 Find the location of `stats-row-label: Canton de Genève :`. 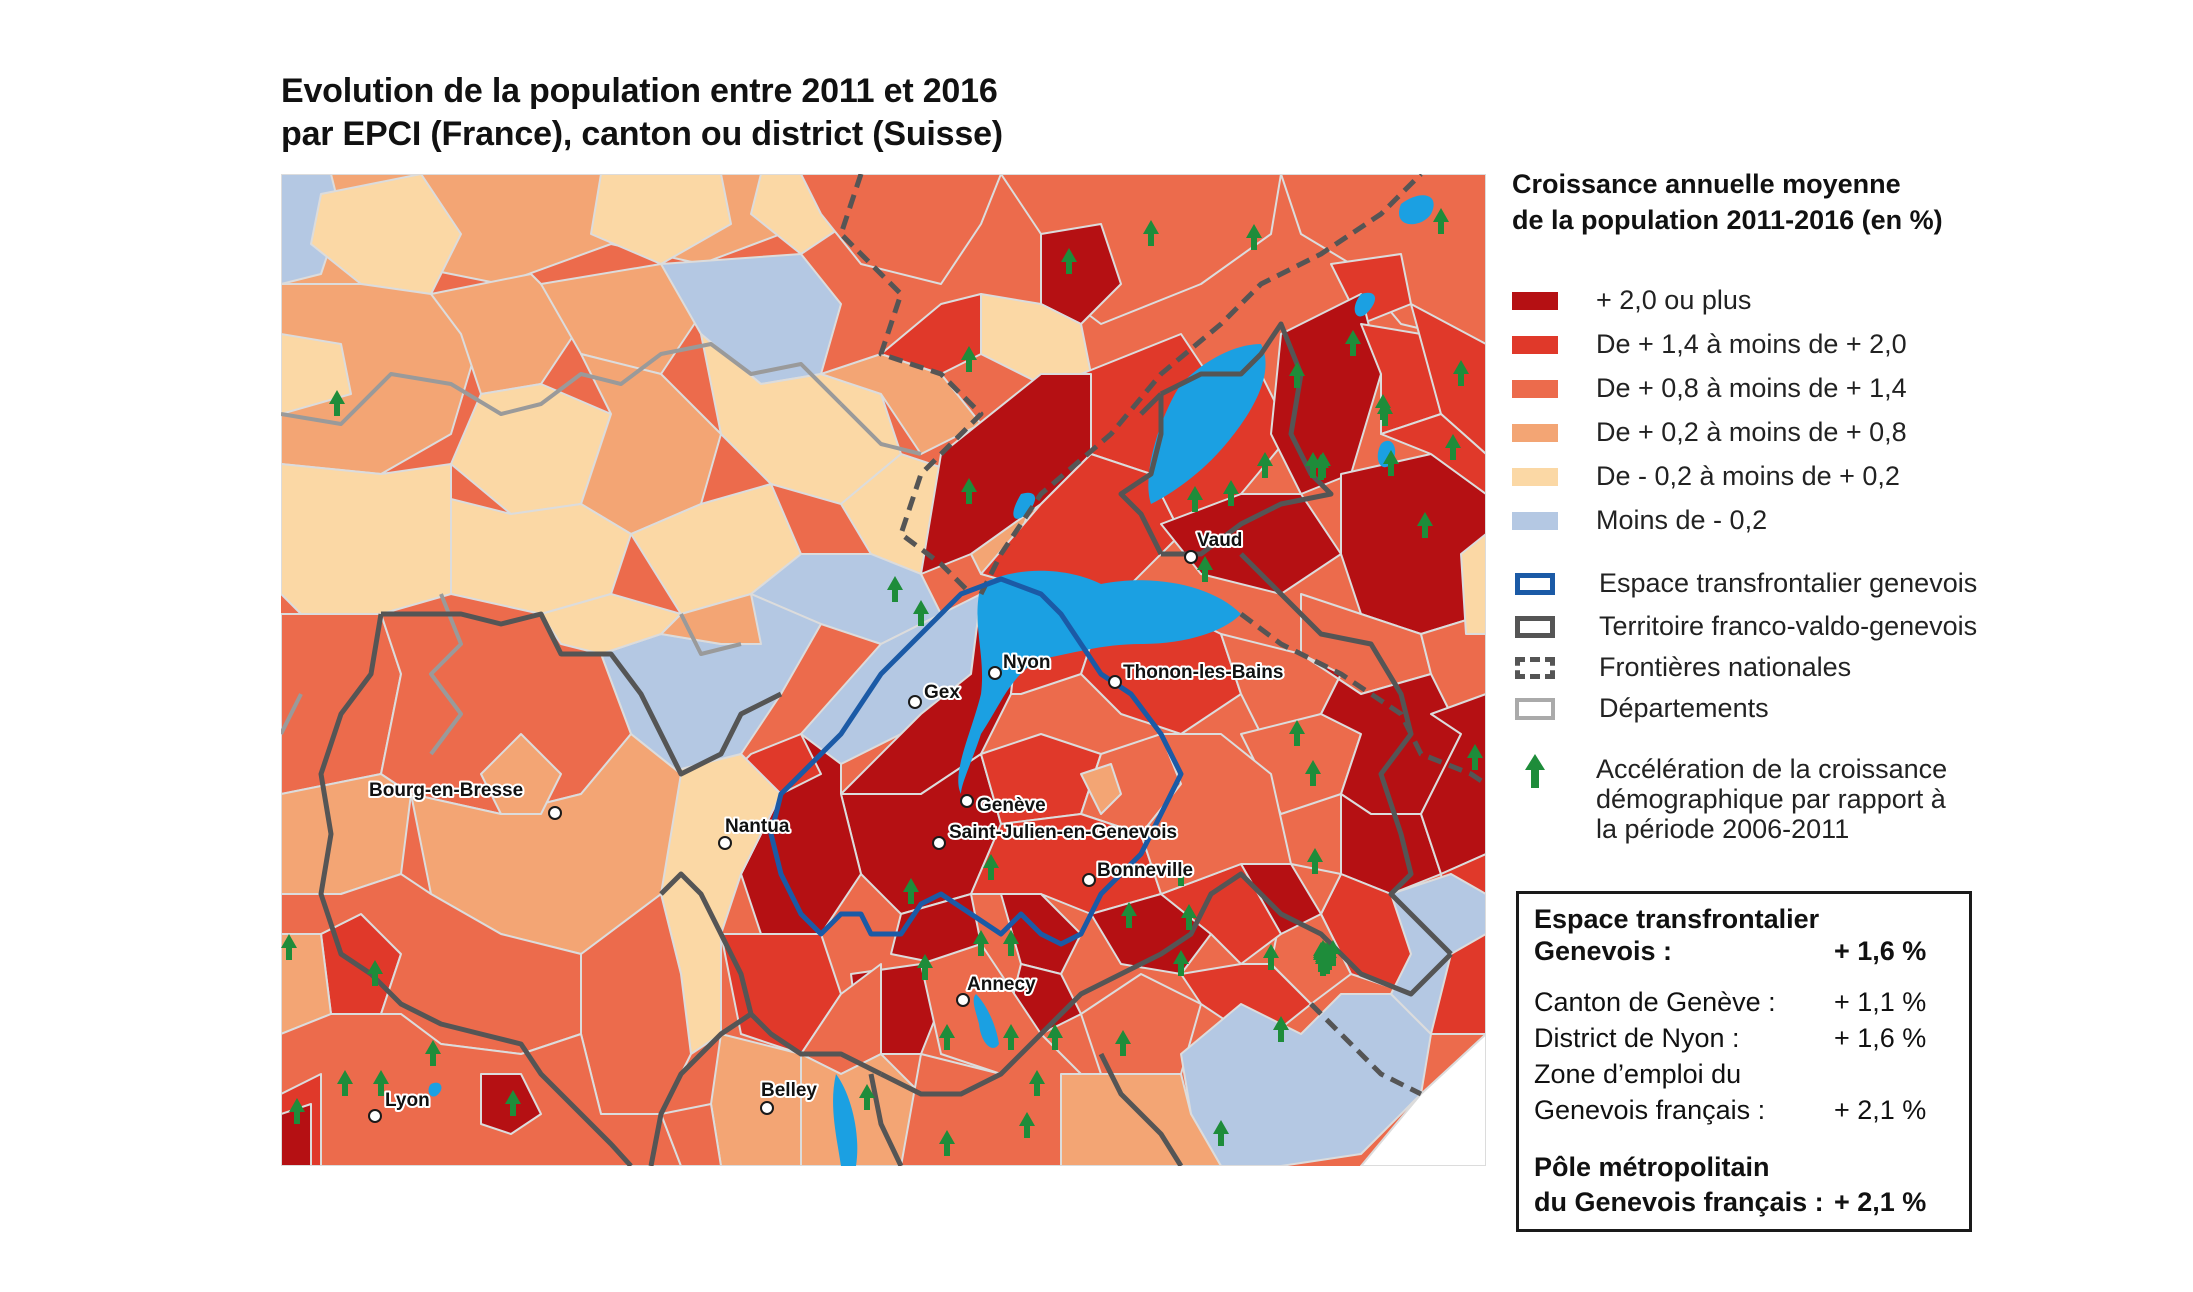

stats-row-label: Canton de Genève : is located at coordinates (1655, 1002).